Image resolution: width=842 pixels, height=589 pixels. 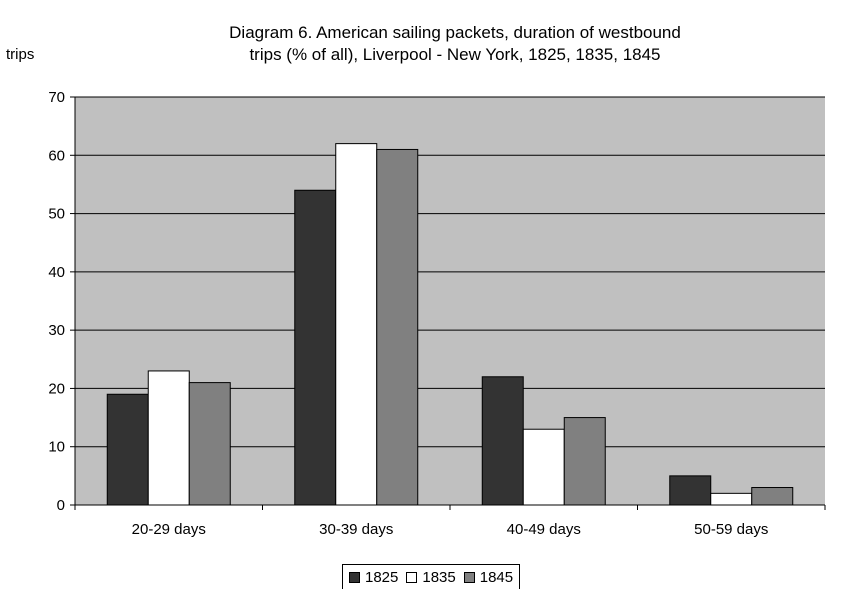 I want to click on legend-label-1835: 1835, so click(x=439, y=577).